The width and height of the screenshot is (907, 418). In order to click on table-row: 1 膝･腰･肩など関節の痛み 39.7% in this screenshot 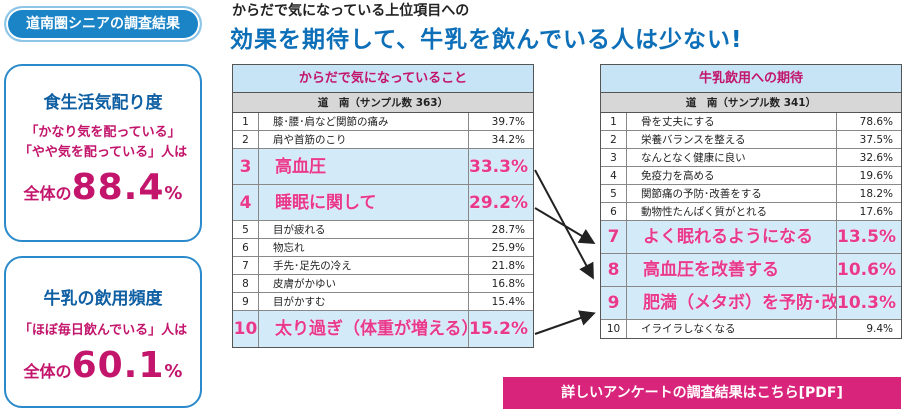, I will do `click(383, 122)`.